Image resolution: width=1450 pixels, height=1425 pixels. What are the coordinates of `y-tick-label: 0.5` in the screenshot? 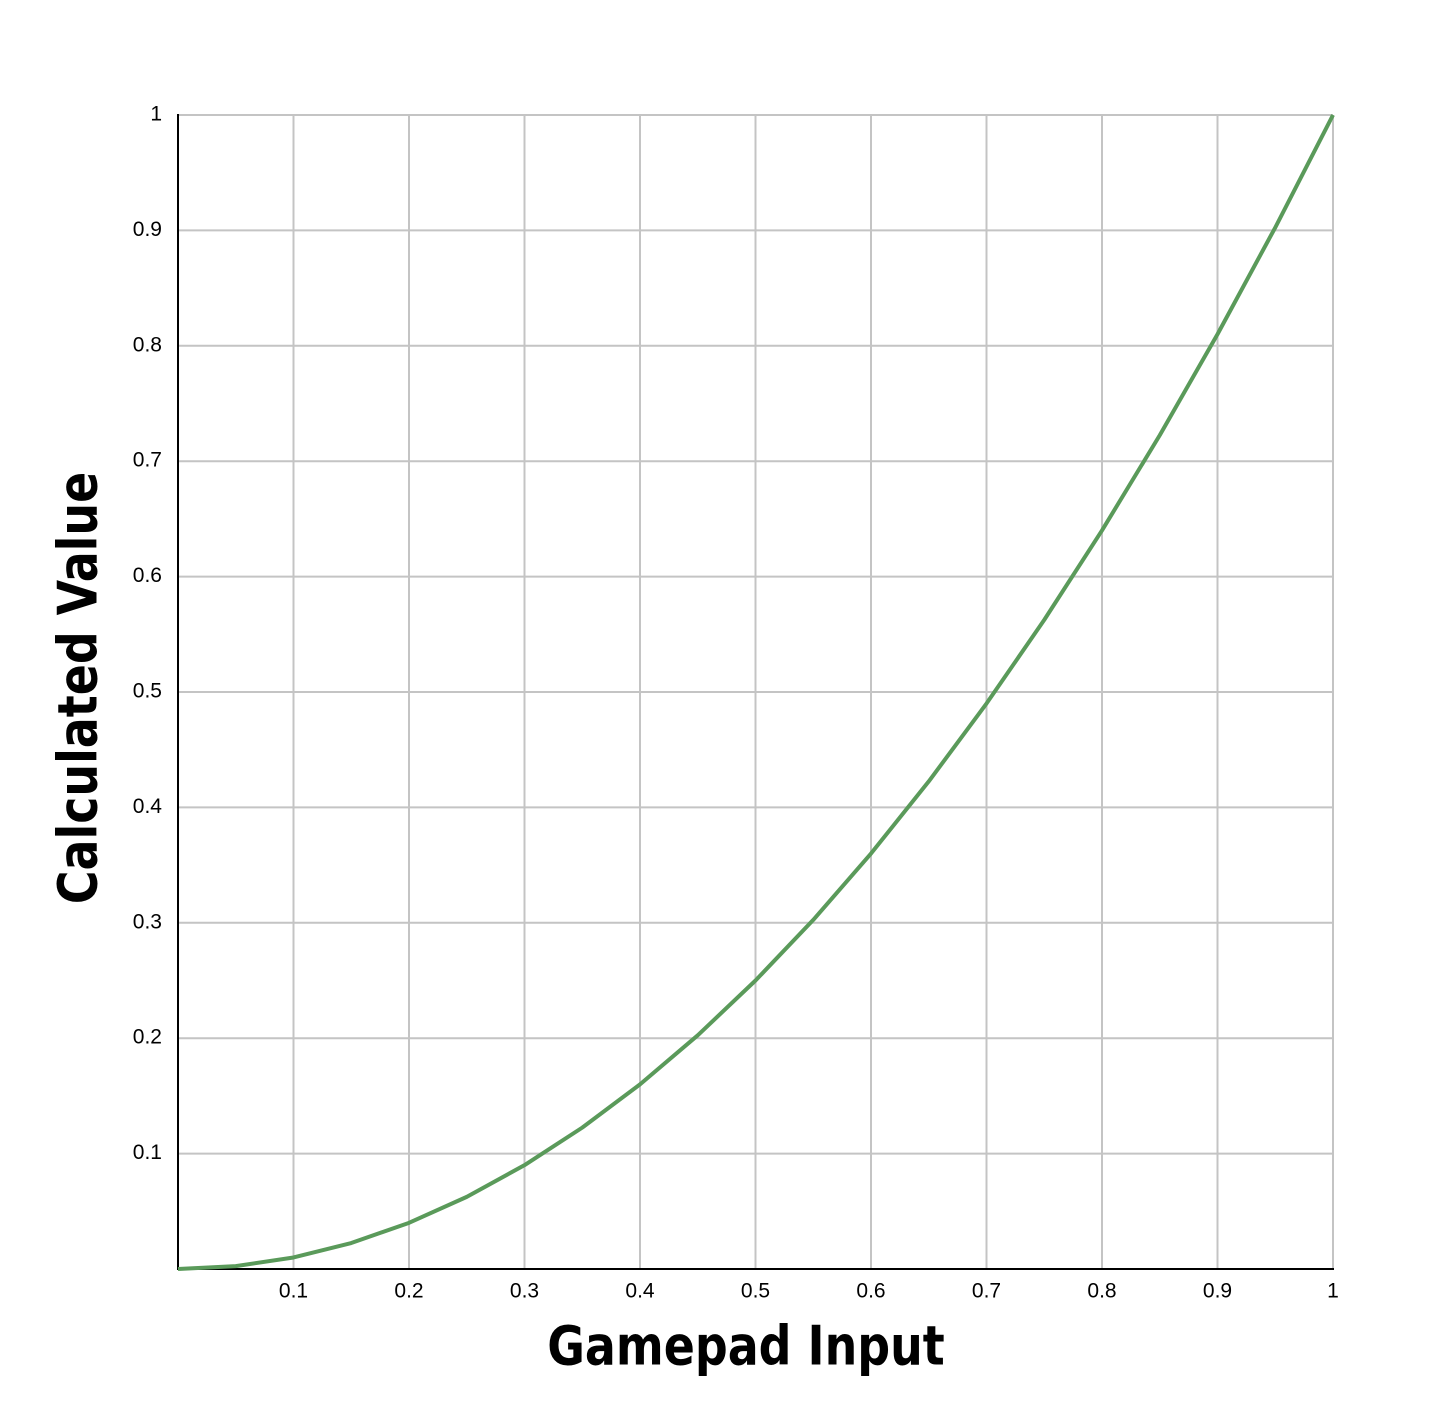 It's located at (147, 691).